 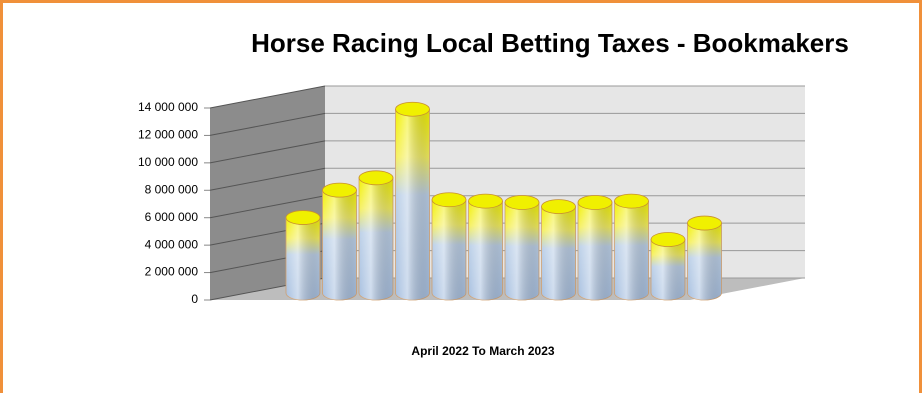 What do you see at coordinates (172, 189) in the screenshot?
I see `y-tick-label: 8 000 000` at bounding box center [172, 189].